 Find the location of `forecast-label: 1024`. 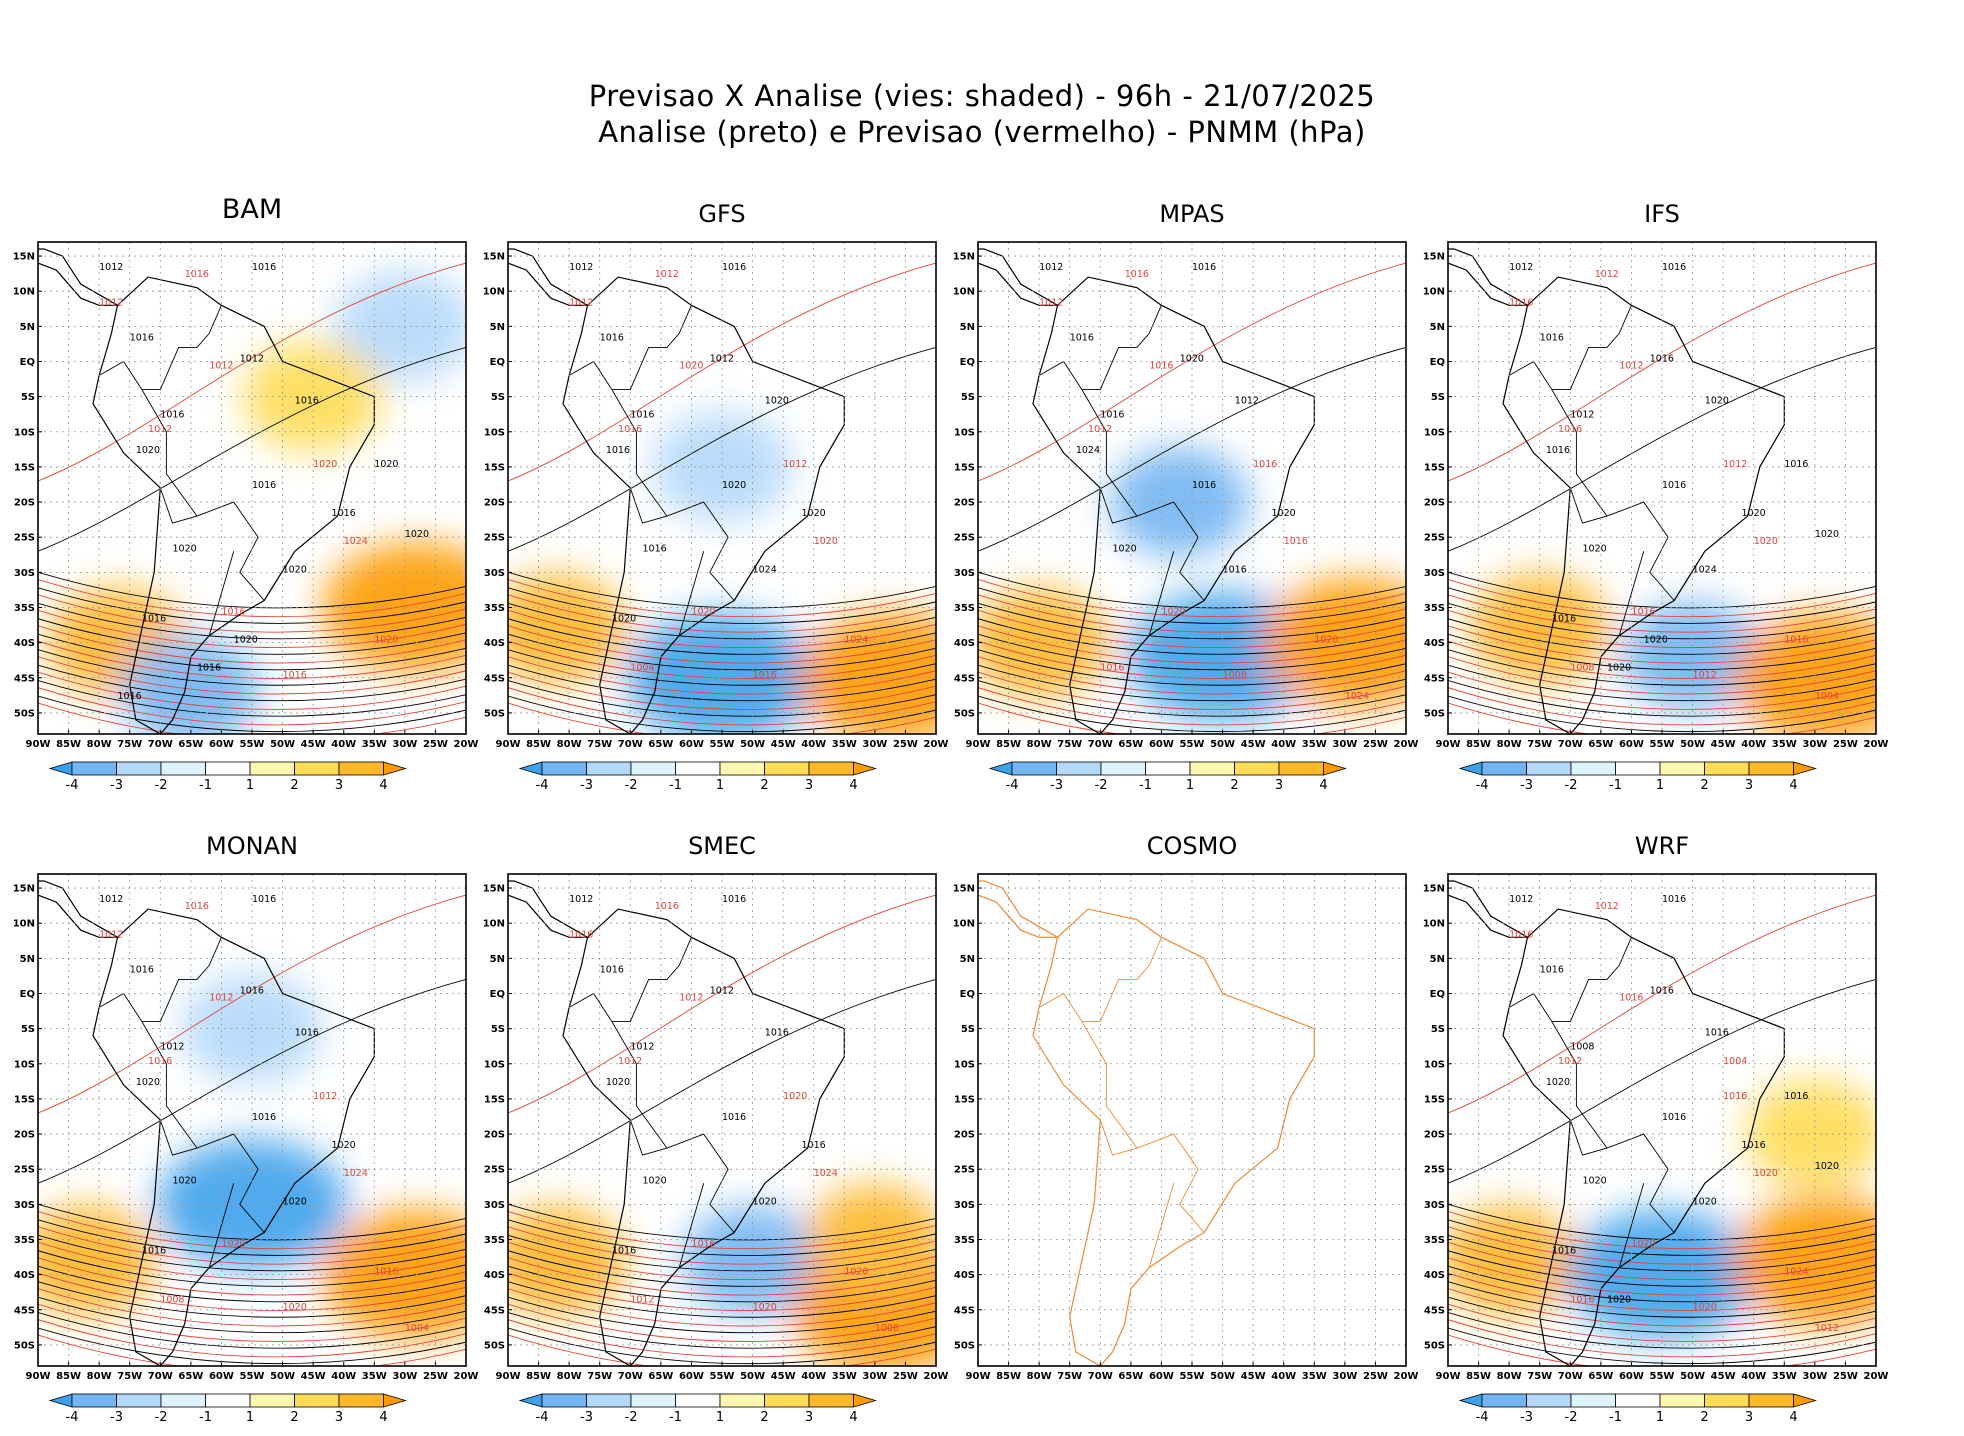

forecast-label: 1024 is located at coordinates (356, 541).